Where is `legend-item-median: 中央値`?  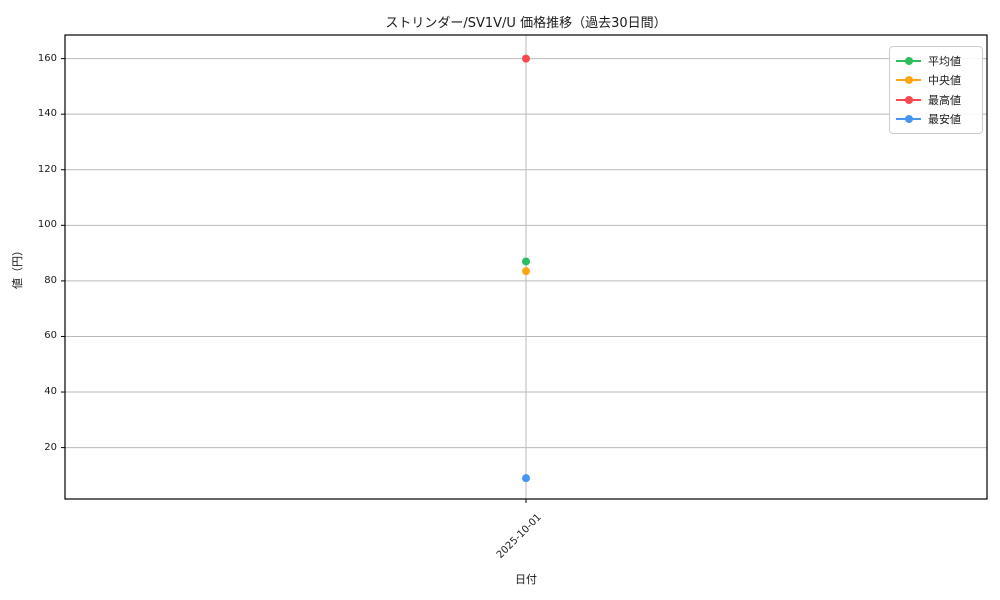
legend-item-median: 中央値 is located at coordinates (936, 81).